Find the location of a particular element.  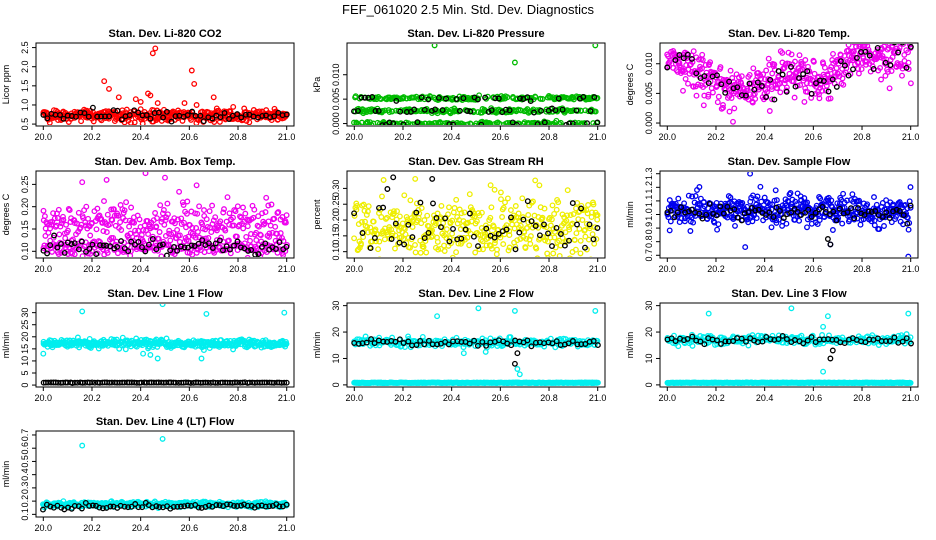

y-tick-label: 2.5 is located at coordinates (25, 47).